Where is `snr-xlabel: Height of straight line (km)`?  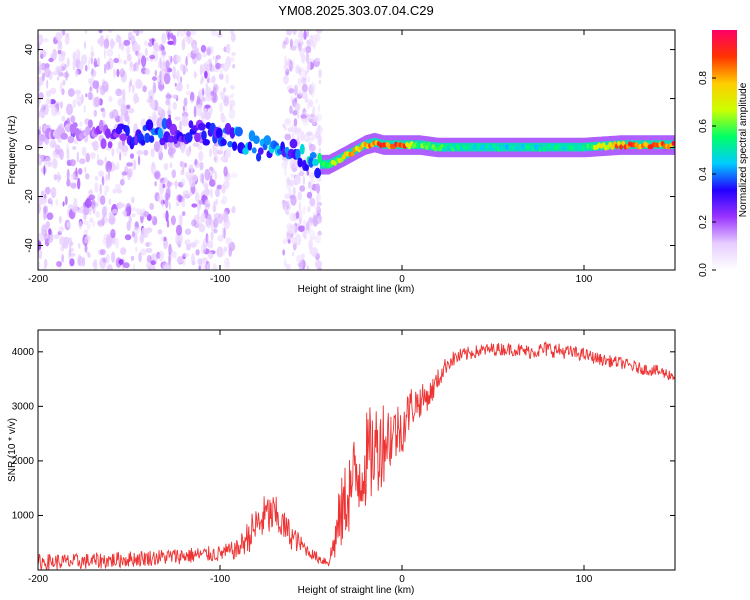
snr-xlabel: Height of straight line (km) is located at coordinates (356, 590).